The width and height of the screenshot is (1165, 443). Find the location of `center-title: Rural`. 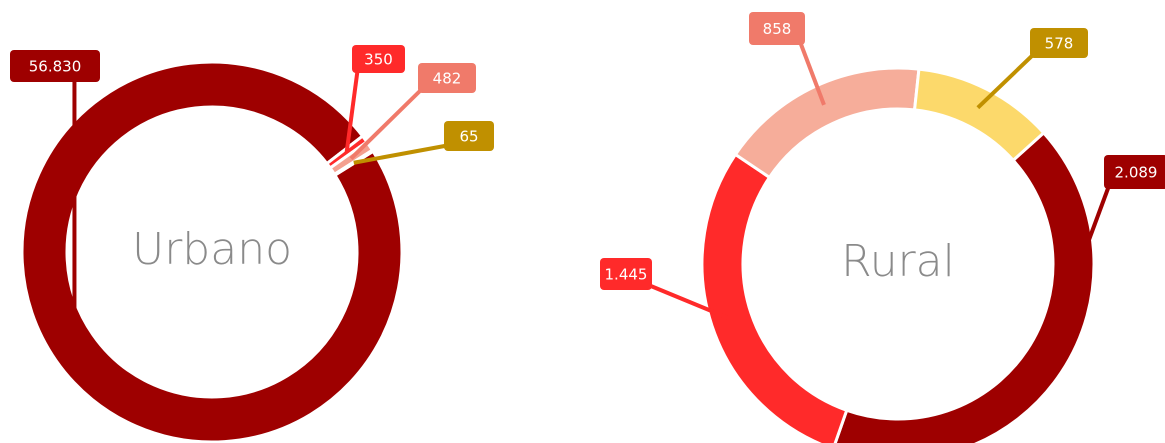

center-title: Rural is located at coordinates (898, 261).